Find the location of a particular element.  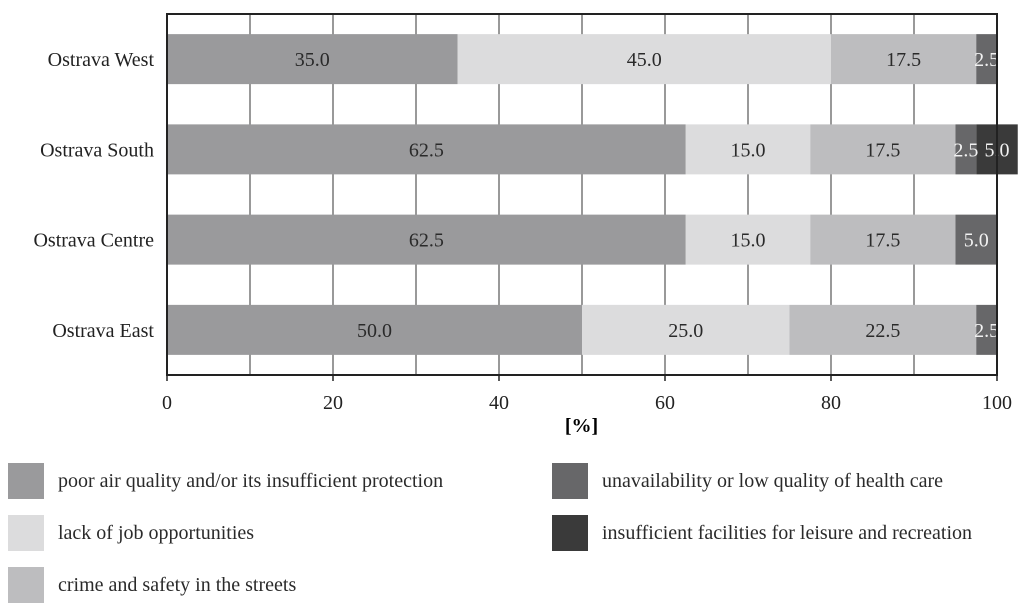

category-label: Ostrava East is located at coordinates (103, 331).